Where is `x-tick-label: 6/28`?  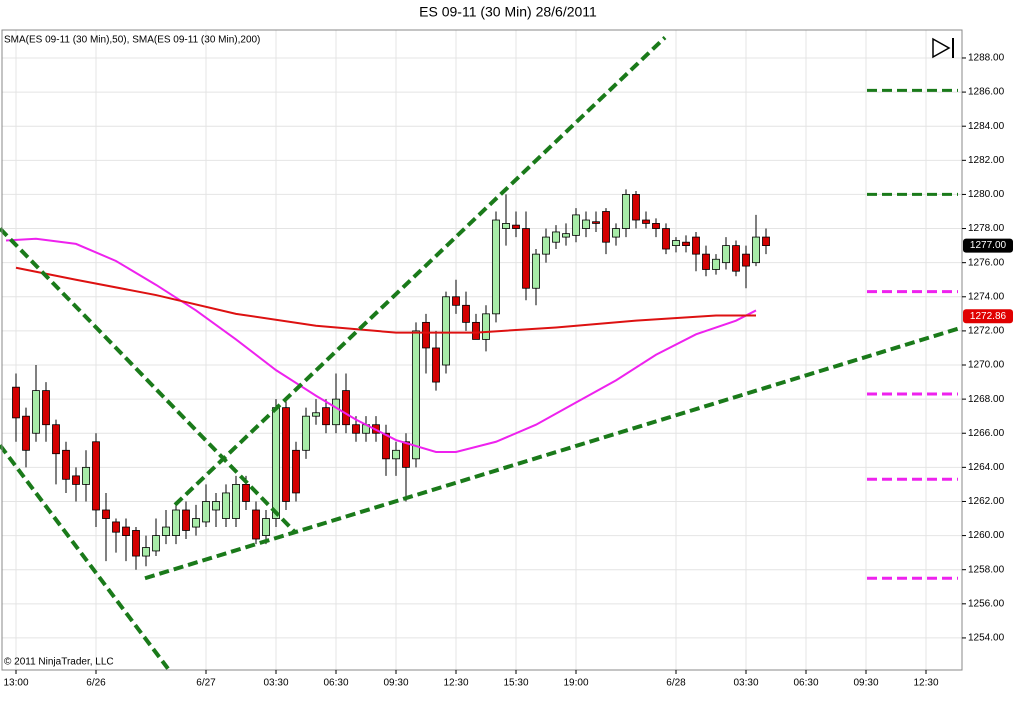
x-tick-label: 6/28 is located at coordinates (676, 683).